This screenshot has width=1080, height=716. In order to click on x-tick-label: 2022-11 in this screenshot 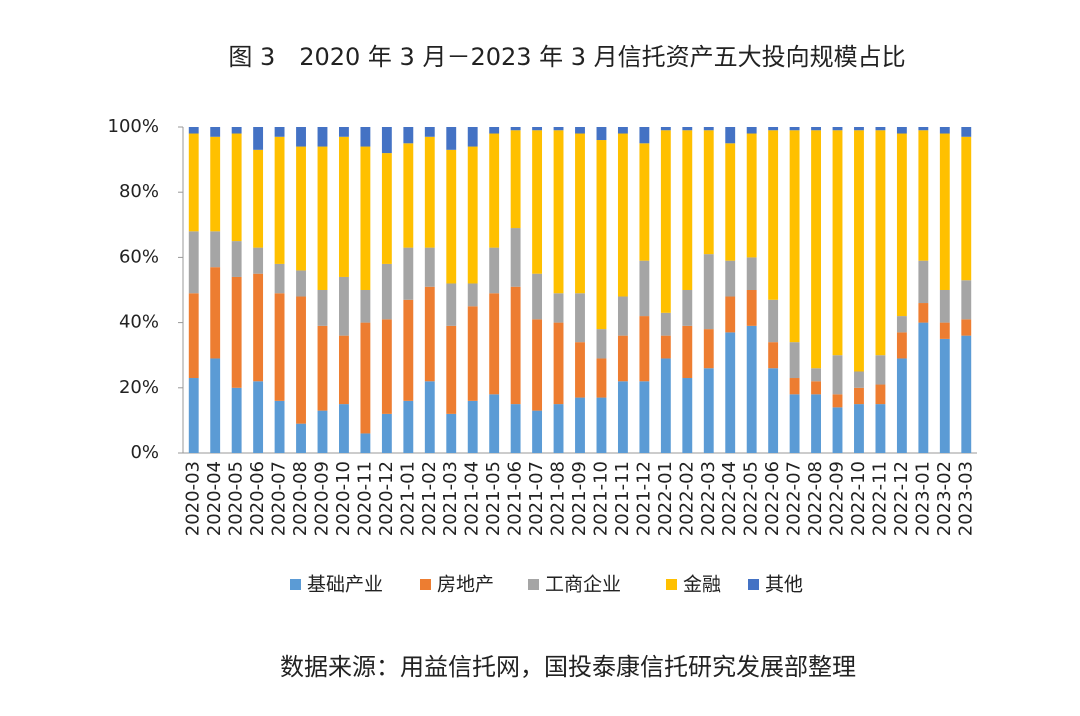, I will do `click(879, 498)`.